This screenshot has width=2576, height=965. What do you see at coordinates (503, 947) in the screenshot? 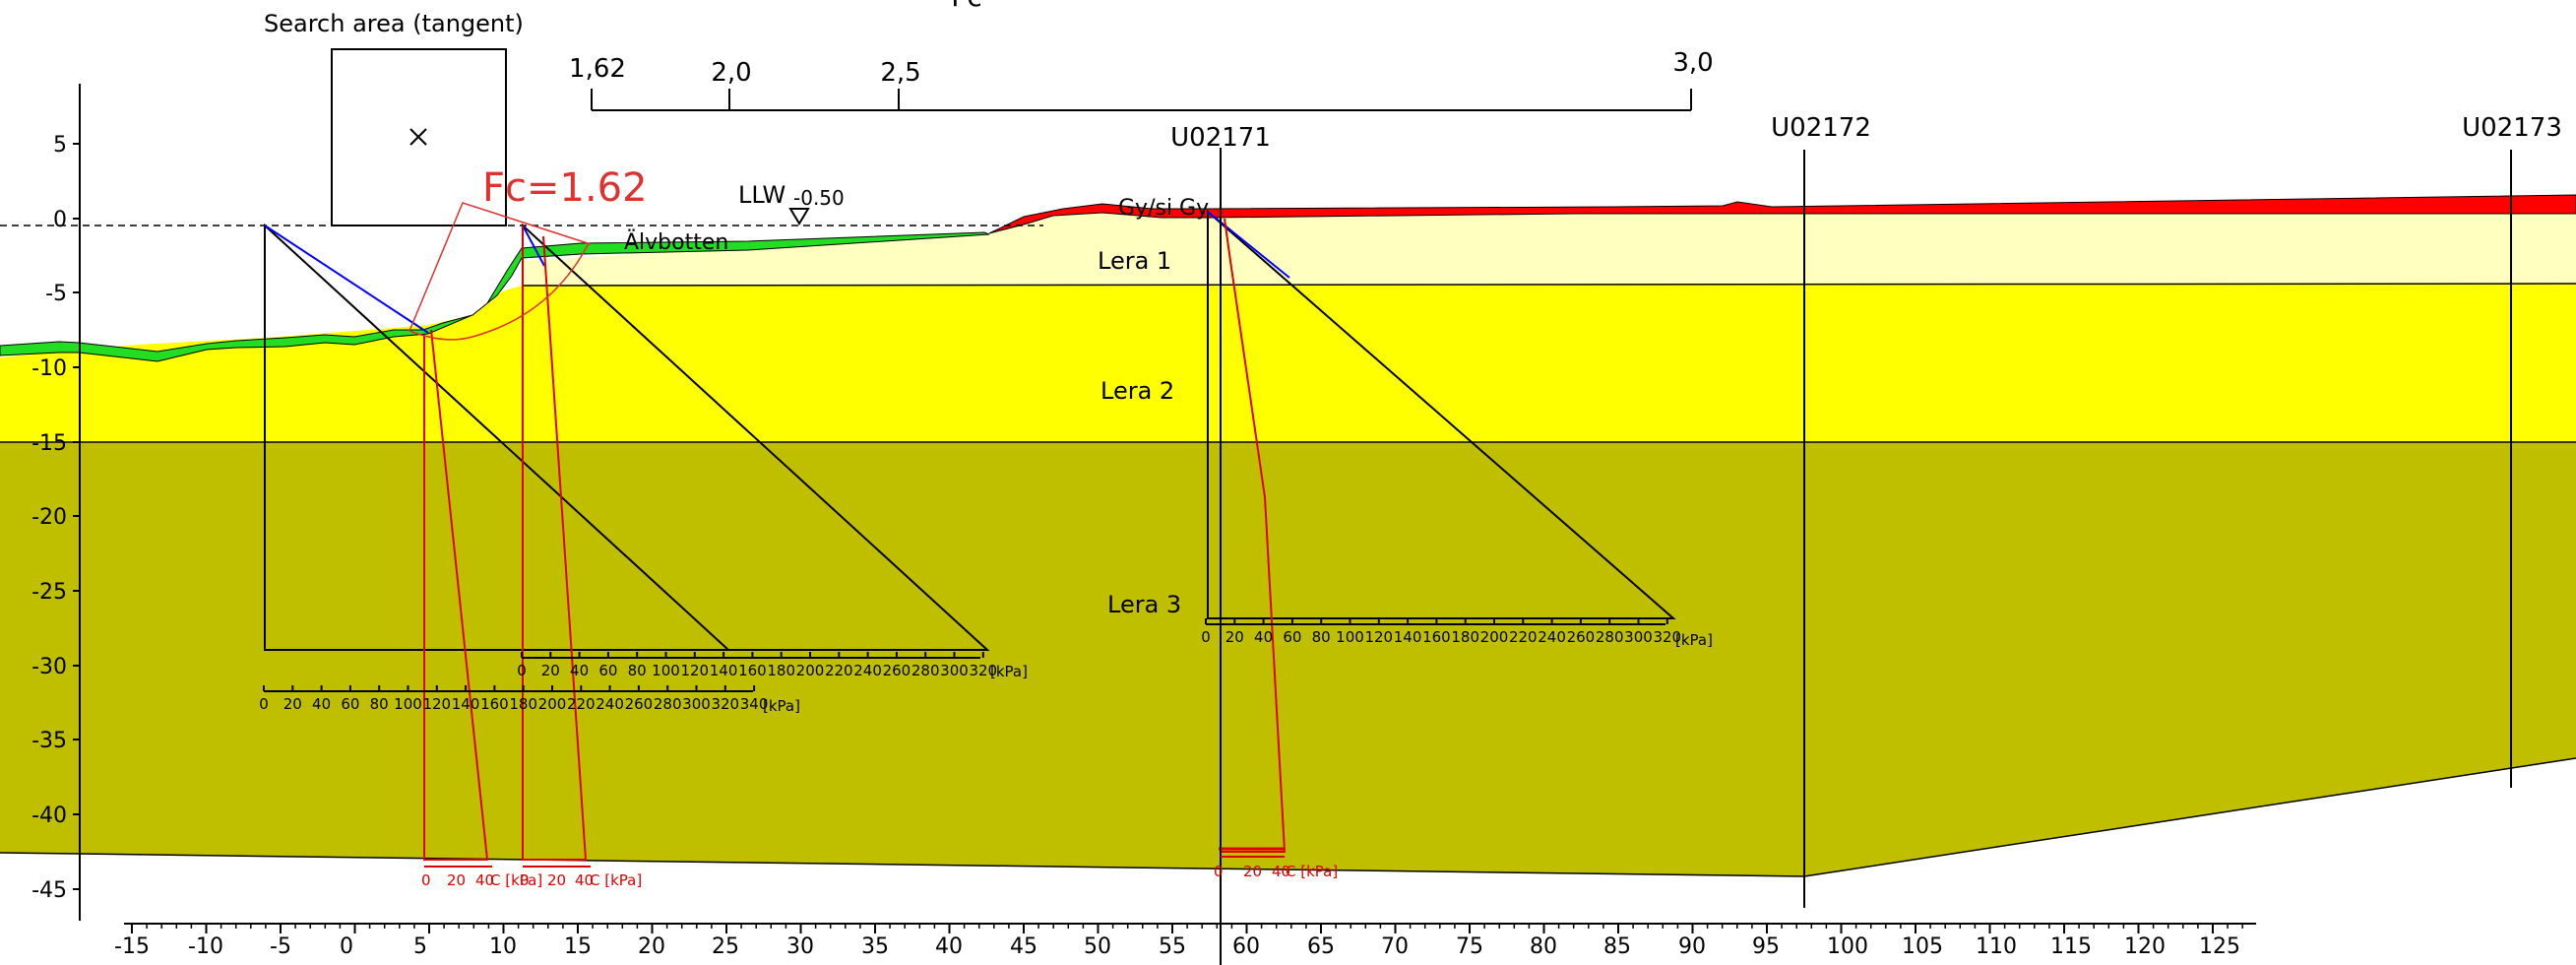
I see `x-tick-label: 10` at bounding box center [503, 947].